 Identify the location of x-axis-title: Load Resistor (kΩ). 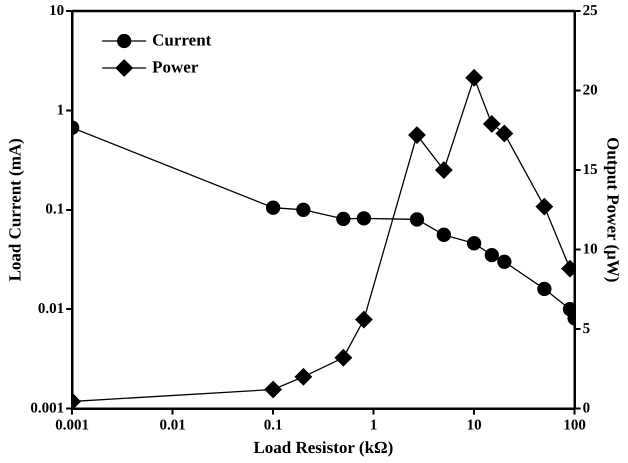
(323, 448).